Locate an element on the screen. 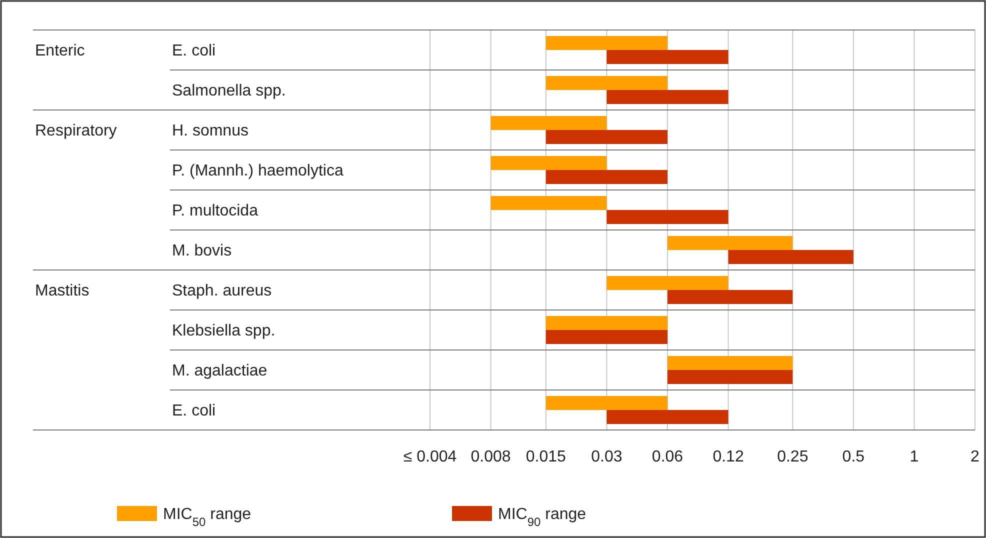 This screenshot has height=538, width=986. x-tick-label: 0.06 is located at coordinates (668, 457).